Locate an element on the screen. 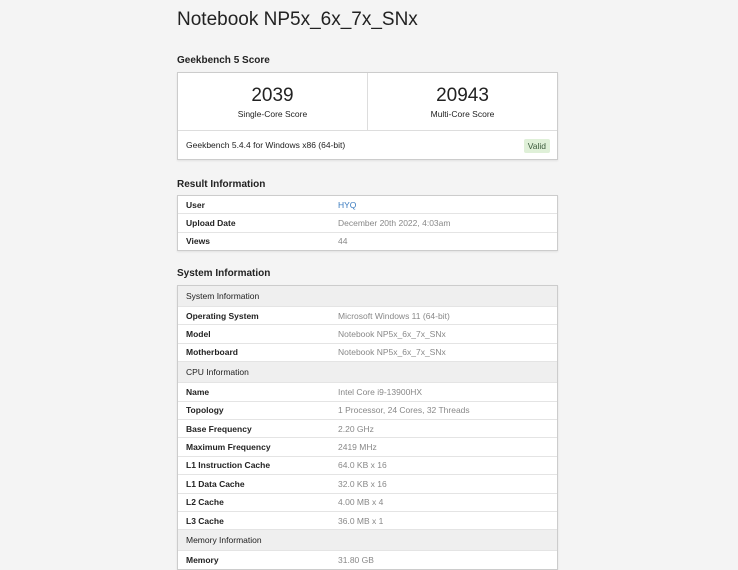 The image size is (738, 570). section-header-row: Memory Information is located at coordinates (367, 540).